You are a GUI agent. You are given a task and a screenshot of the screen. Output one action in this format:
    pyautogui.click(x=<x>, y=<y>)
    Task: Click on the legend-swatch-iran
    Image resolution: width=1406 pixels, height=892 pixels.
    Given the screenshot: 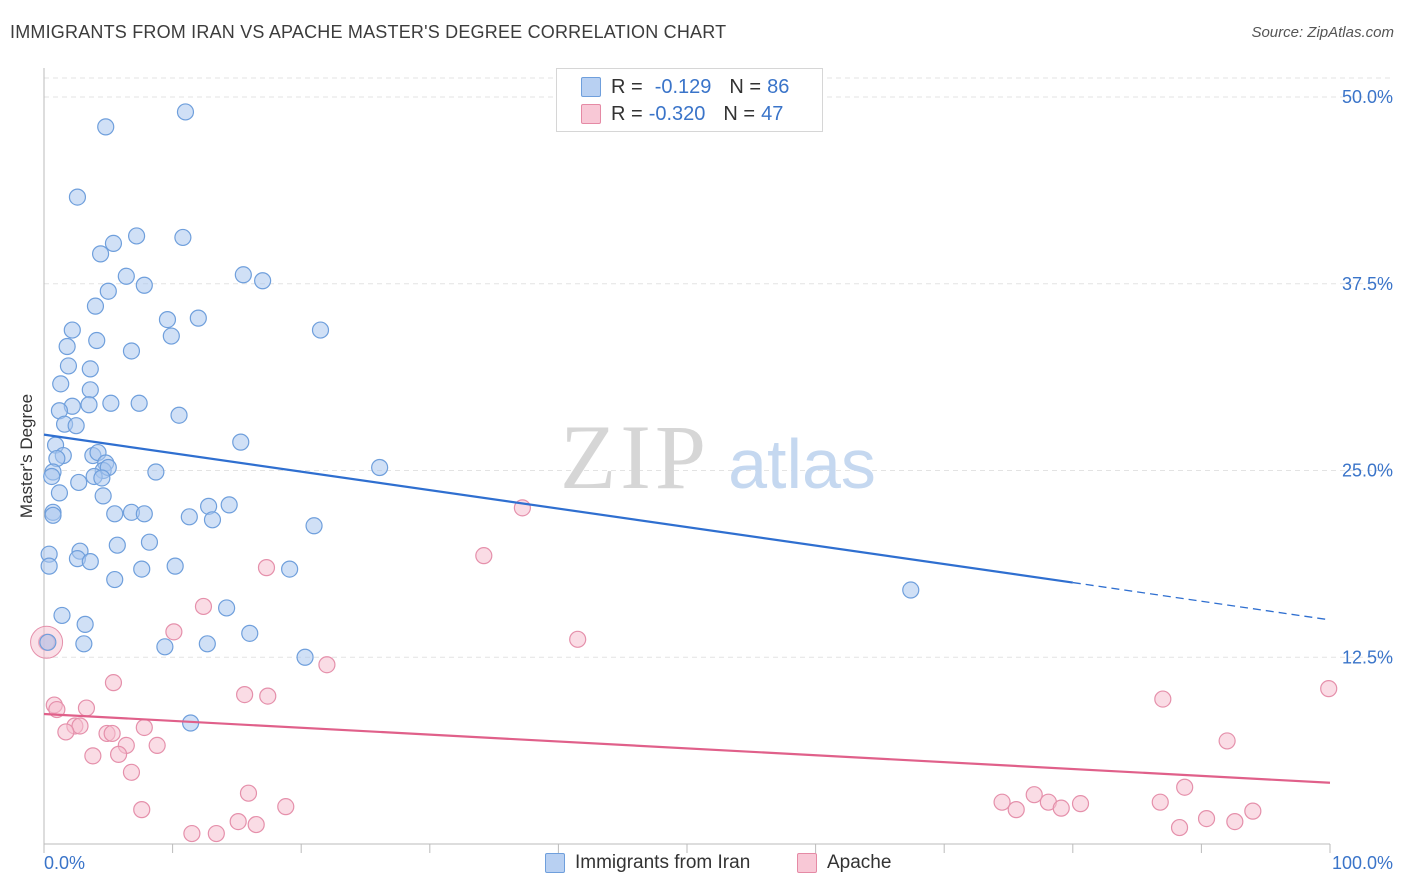 What is the action you would take?
    pyautogui.click(x=591, y=87)
    